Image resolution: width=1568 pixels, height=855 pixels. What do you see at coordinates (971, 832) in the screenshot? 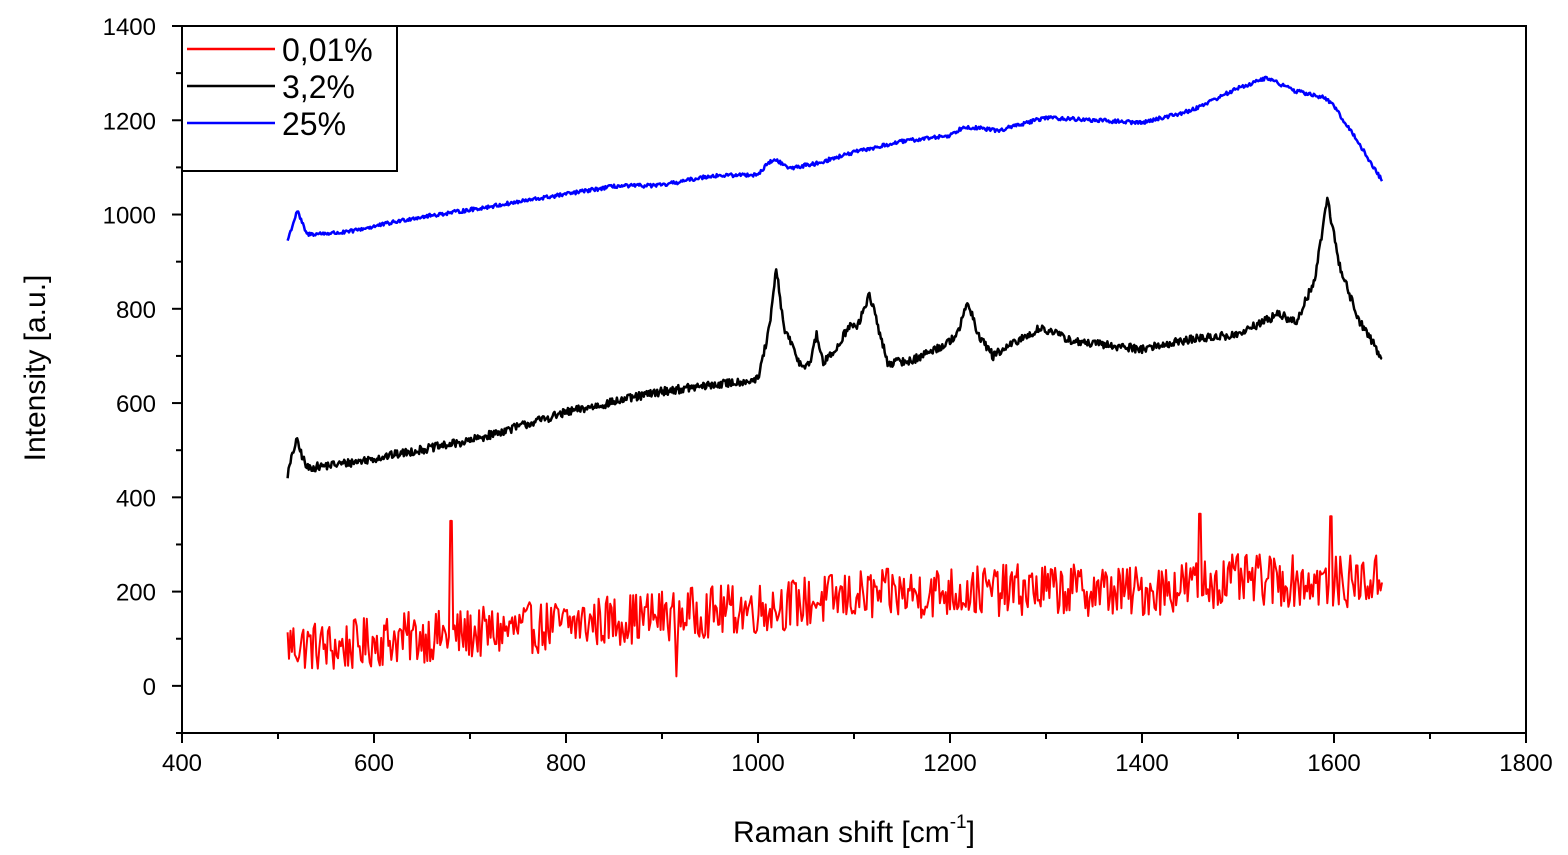
I see `x-axis-title-suffix: ]` at bounding box center [971, 832].